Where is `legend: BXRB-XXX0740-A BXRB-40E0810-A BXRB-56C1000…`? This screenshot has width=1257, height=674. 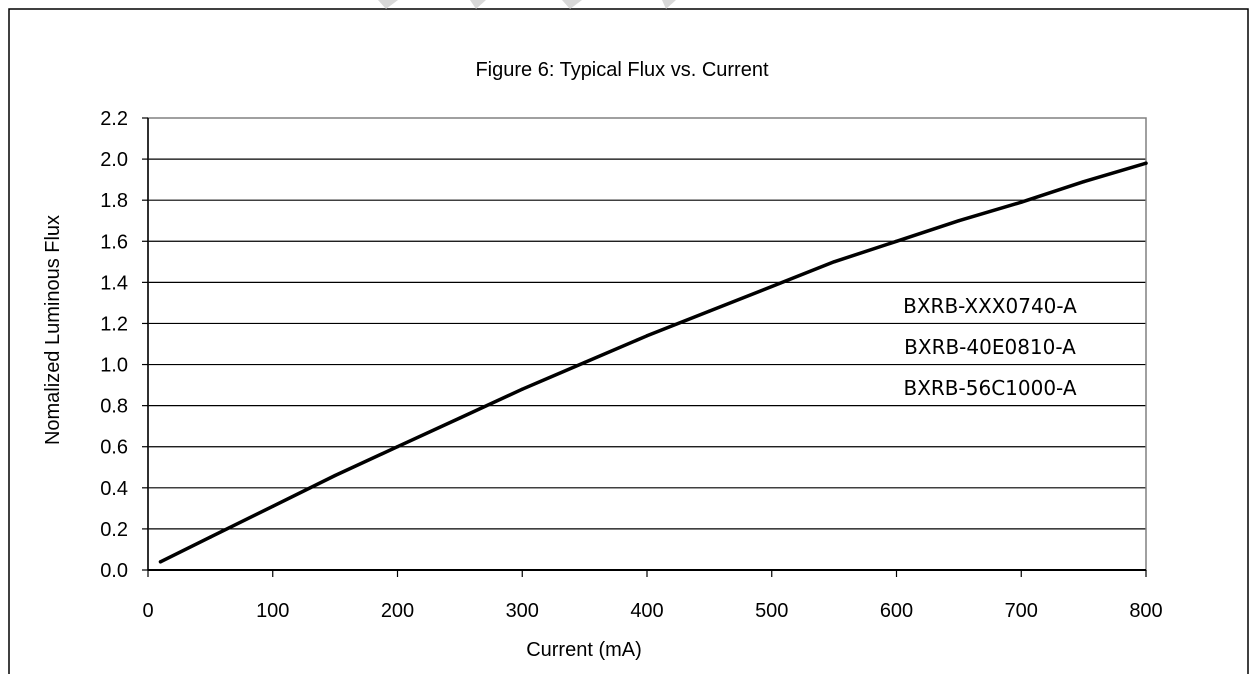
legend: BXRB-XXX0740-A BXRB-40E0810-A BXRB-56C1000… is located at coordinates (990, 347).